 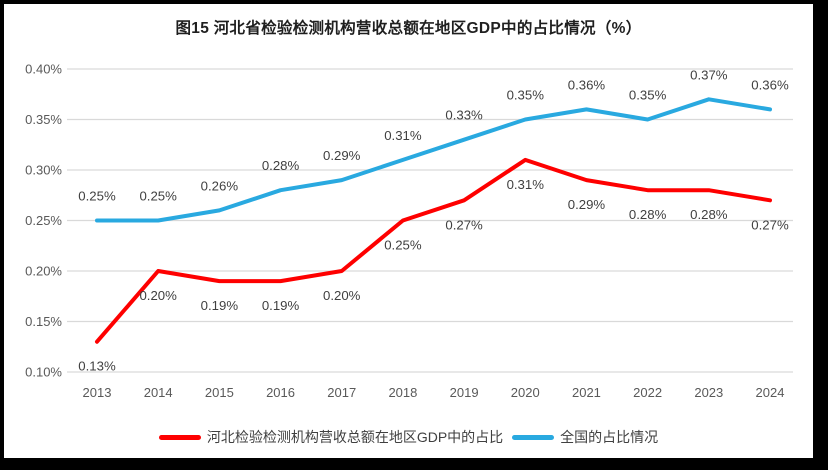 What do you see at coordinates (464, 115) in the screenshot?
I see `data-label-series-1: 0.33%` at bounding box center [464, 115].